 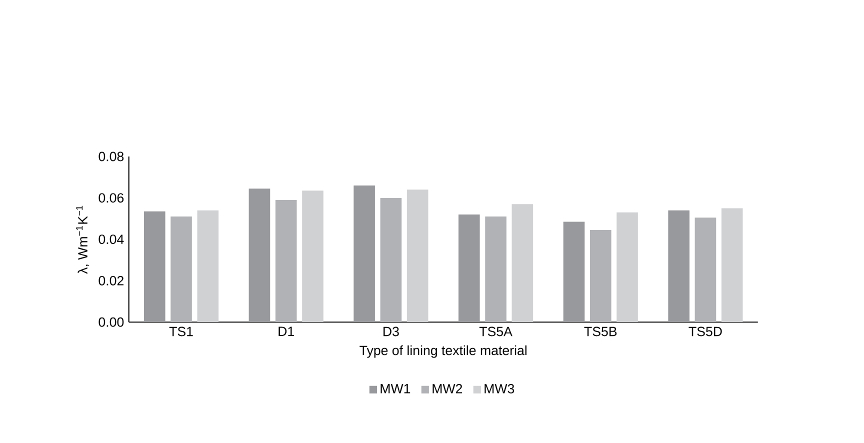 I want to click on legend-label: MW1, so click(x=395, y=389).